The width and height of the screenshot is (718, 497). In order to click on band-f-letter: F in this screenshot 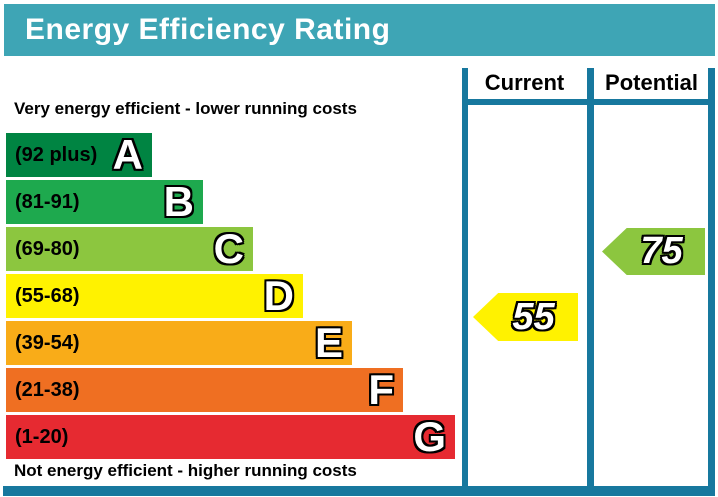, I will do `click(381, 389)`.